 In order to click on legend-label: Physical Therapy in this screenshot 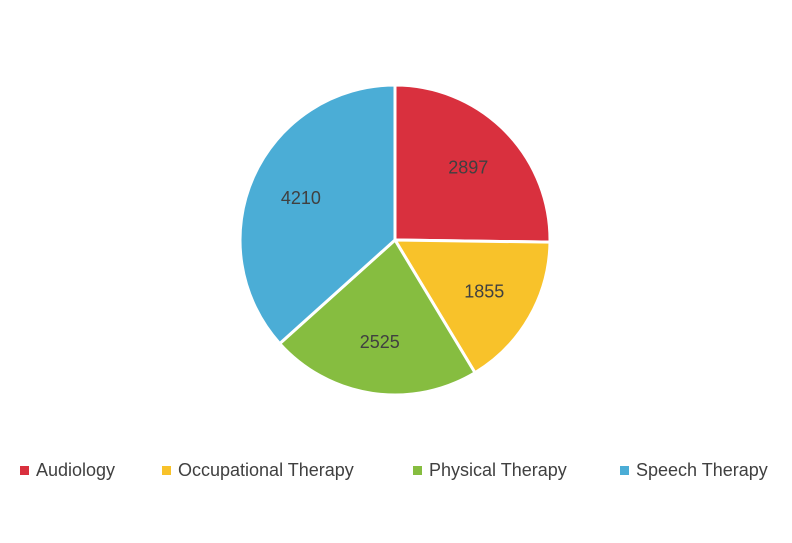, I will do `click(498, 469)`.